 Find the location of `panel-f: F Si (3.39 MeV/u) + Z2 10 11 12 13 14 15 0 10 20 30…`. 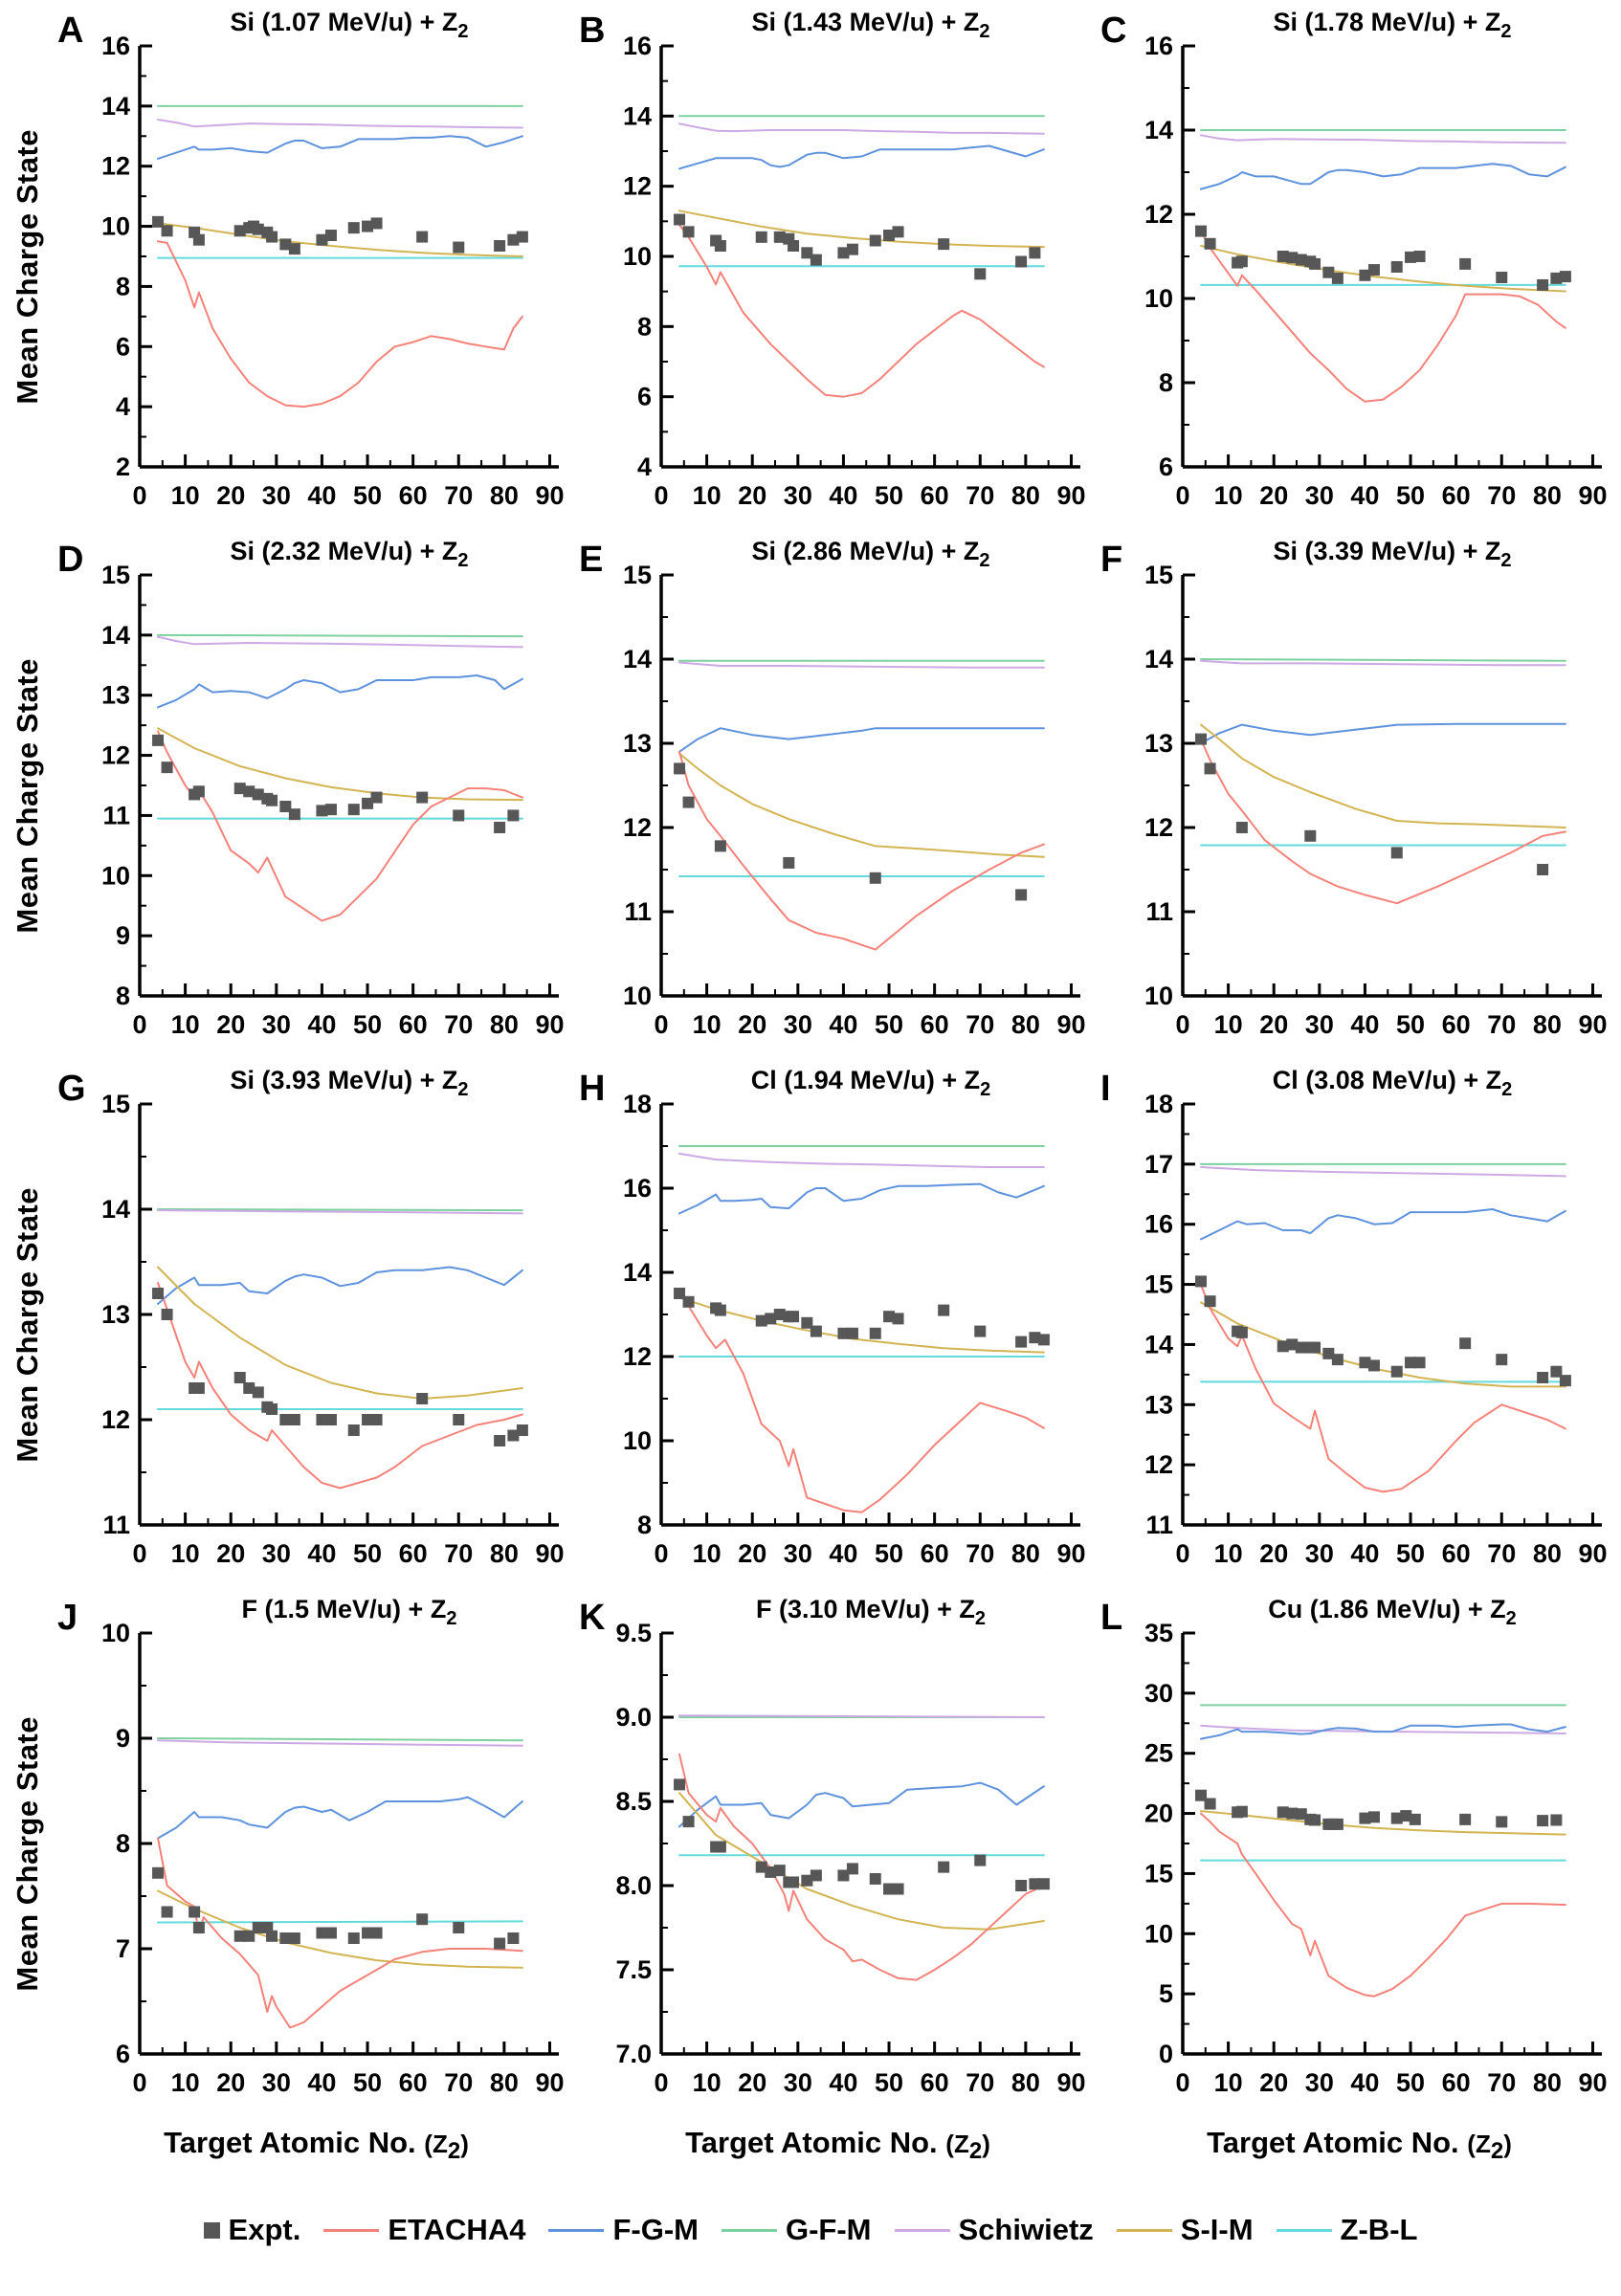

panel-f: F Si (3.39 MeV/u) + Z2 10 11 12 13 14 15 0 10 20 30… is located at coordinates (1359, 796).